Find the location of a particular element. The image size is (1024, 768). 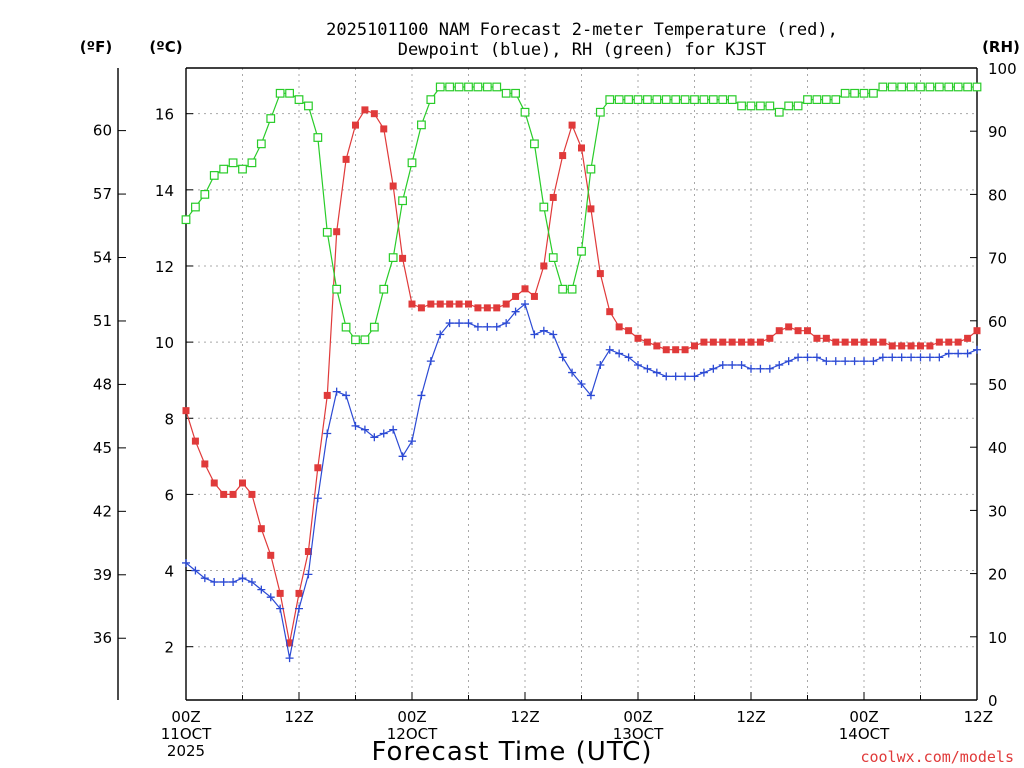

fahrenheit-tick-label-0: 36 is located at coordinates (102, 638).